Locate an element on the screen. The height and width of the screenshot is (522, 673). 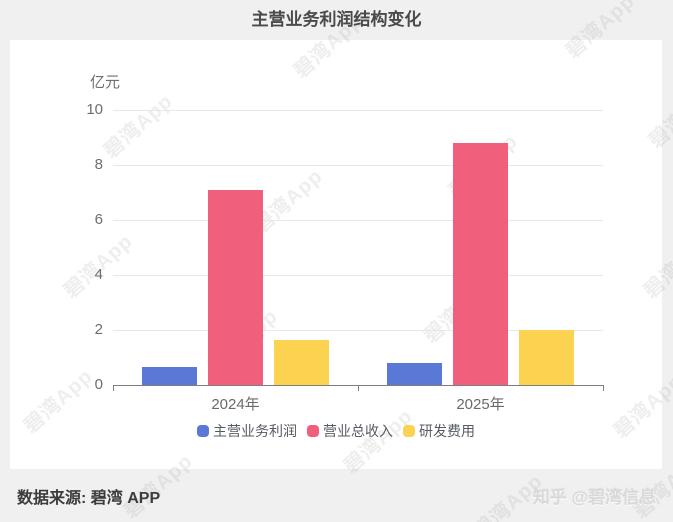
legend-label: 研发费用 is located at coordinates (447, 431).